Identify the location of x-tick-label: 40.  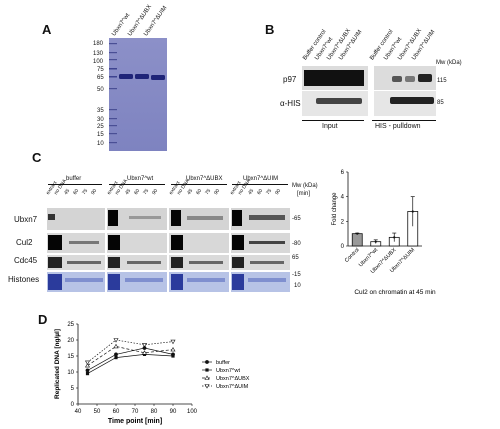
(78, 412).